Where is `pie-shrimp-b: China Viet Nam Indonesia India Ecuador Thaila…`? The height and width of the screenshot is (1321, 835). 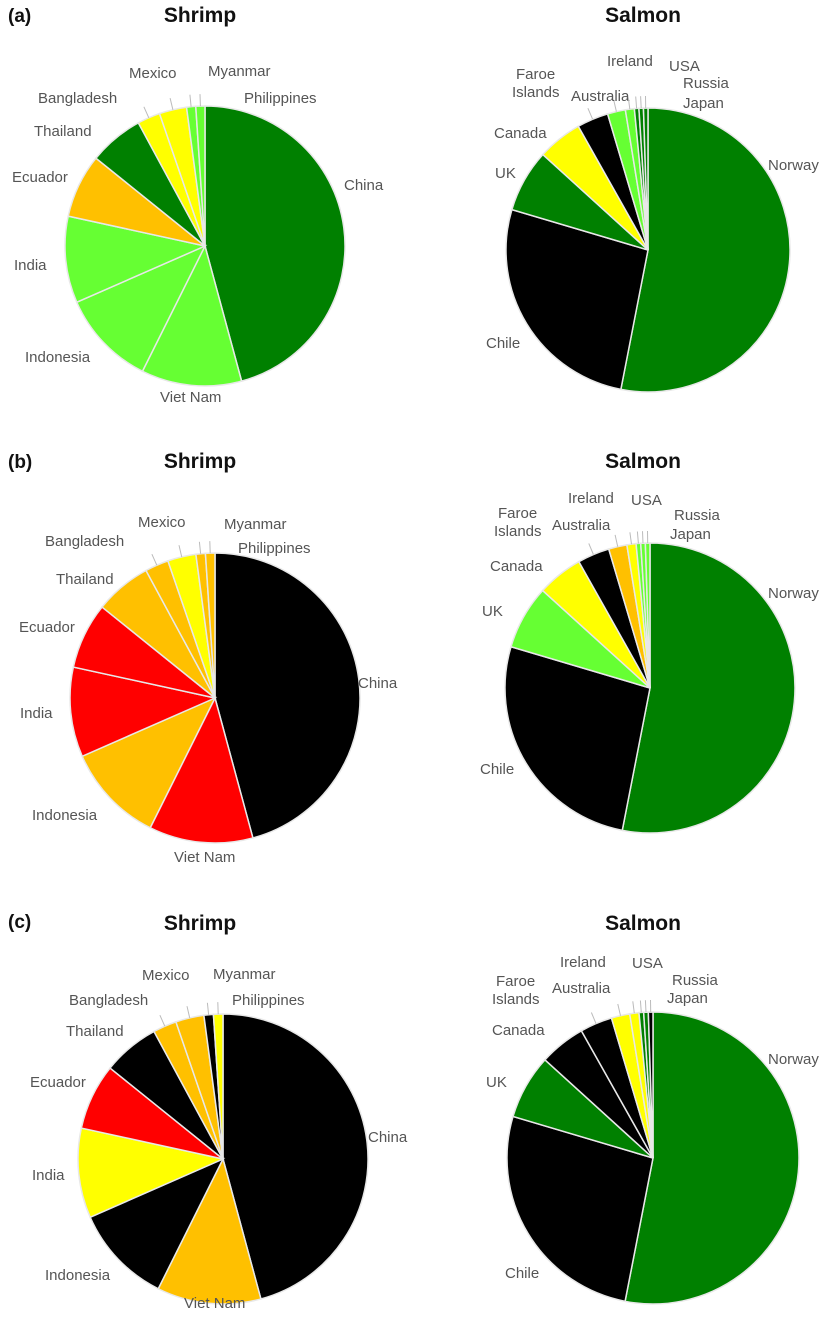 pie-shrimp-b: China Viet Nam Indonesia India Ecuador Thaila… is located at coordinates (208, 690).